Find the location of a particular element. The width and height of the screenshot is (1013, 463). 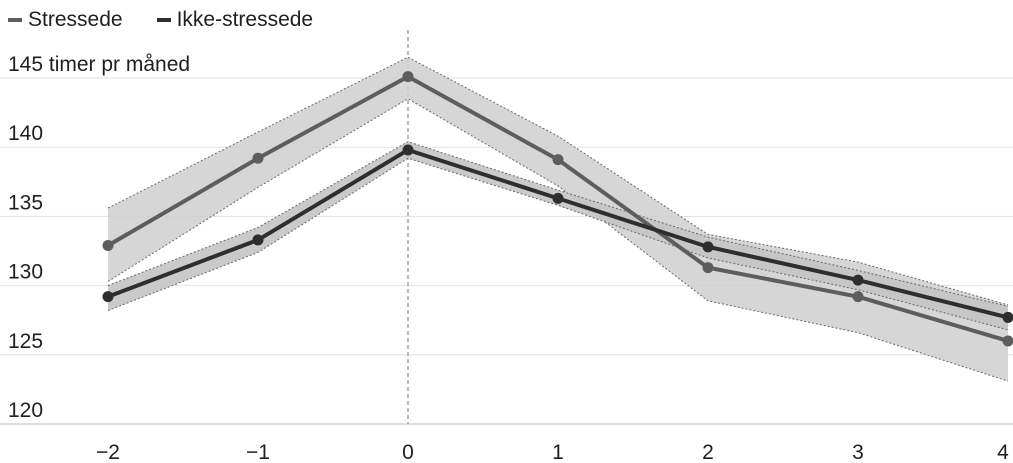

y-tick-label-140: 140 is located at coordinates (25, 133).